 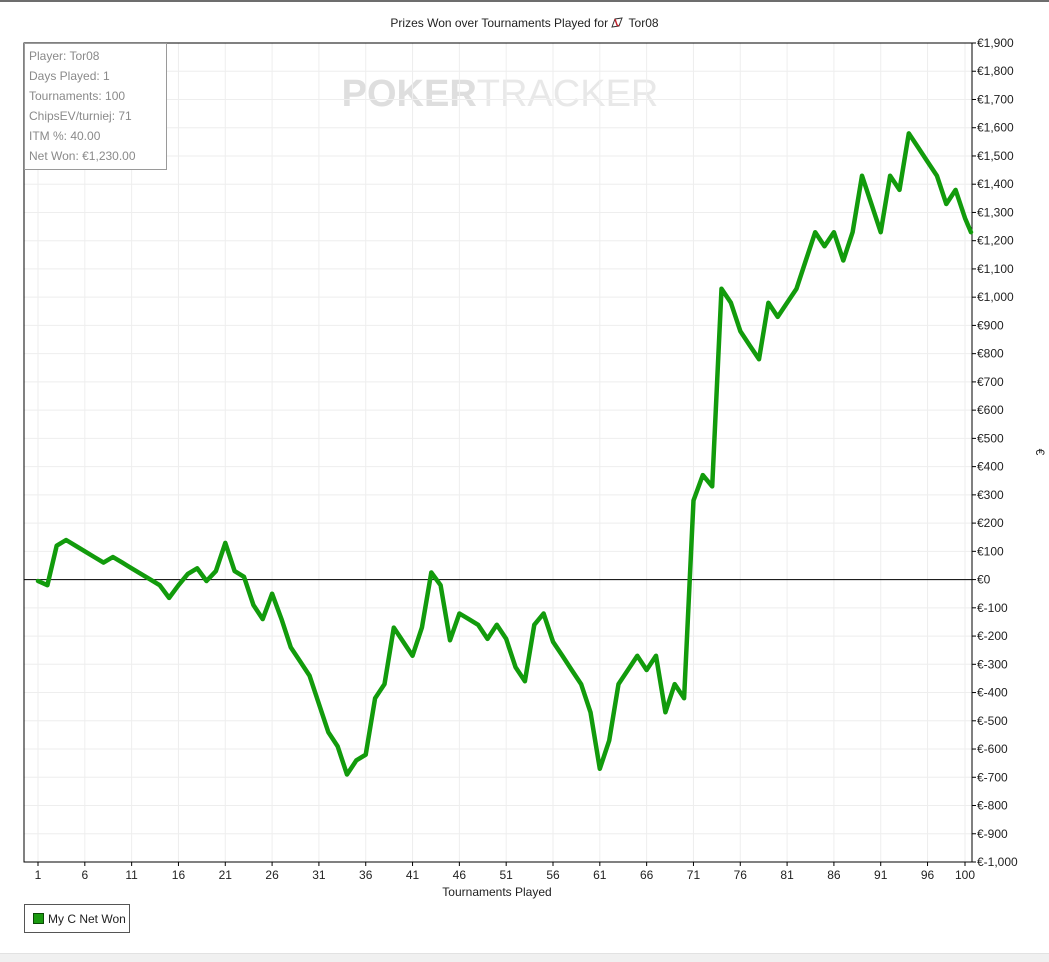 I want to click on y-tick-label: €100, so click(x=990, y=551).